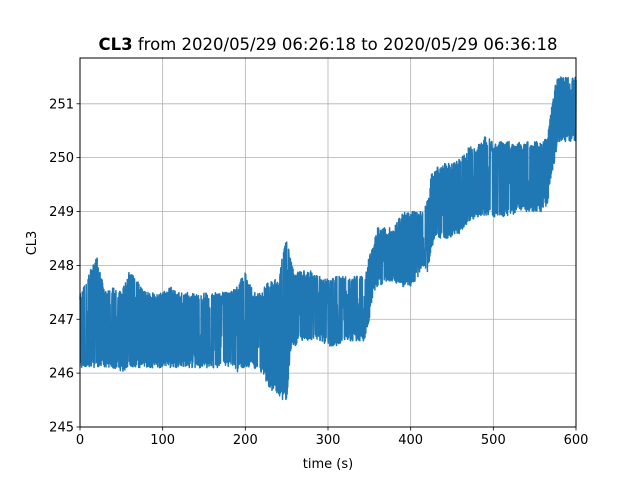 This screenshot has width=640, height=480. Describe the element at coordinates (61, 320) in the screenshot. I see `y-tick-label: 247` at that location.